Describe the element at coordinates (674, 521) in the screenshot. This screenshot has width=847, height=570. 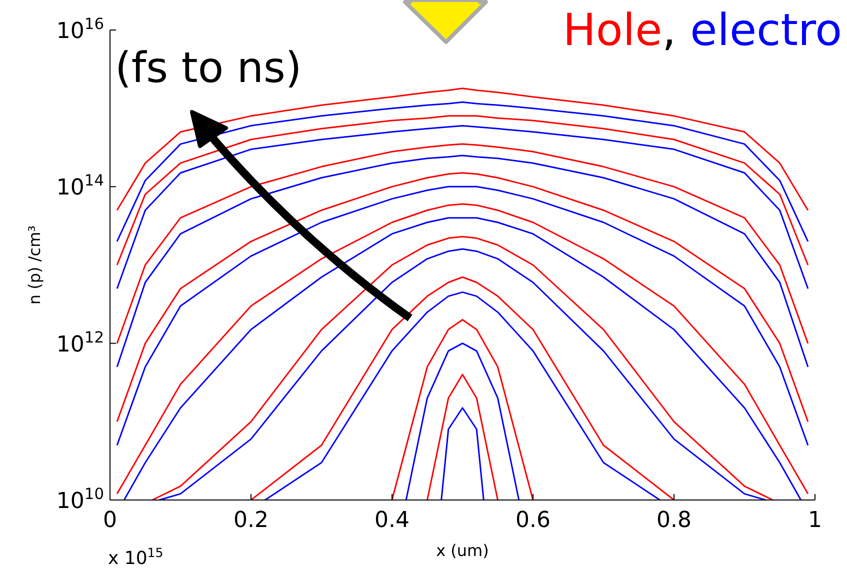
I see `x-tick-label: 0.8` at that location.